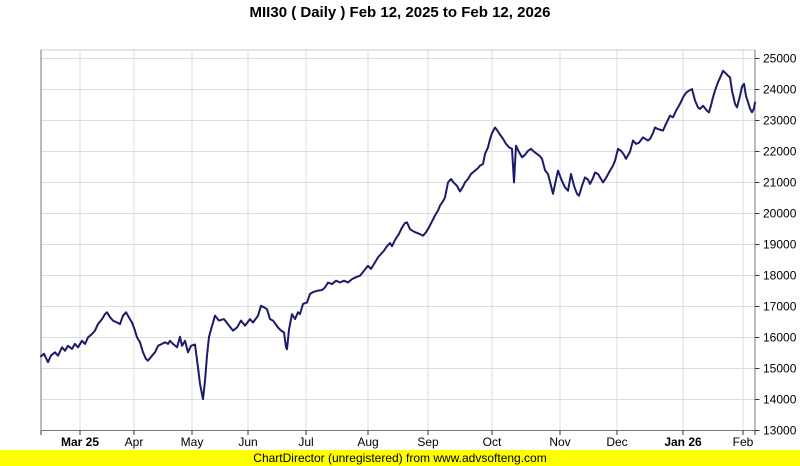  What do you see at coordinates (367, 442) in the screenshot?
I see `x-axis-label: Aug` at bounding box center [367, 442].